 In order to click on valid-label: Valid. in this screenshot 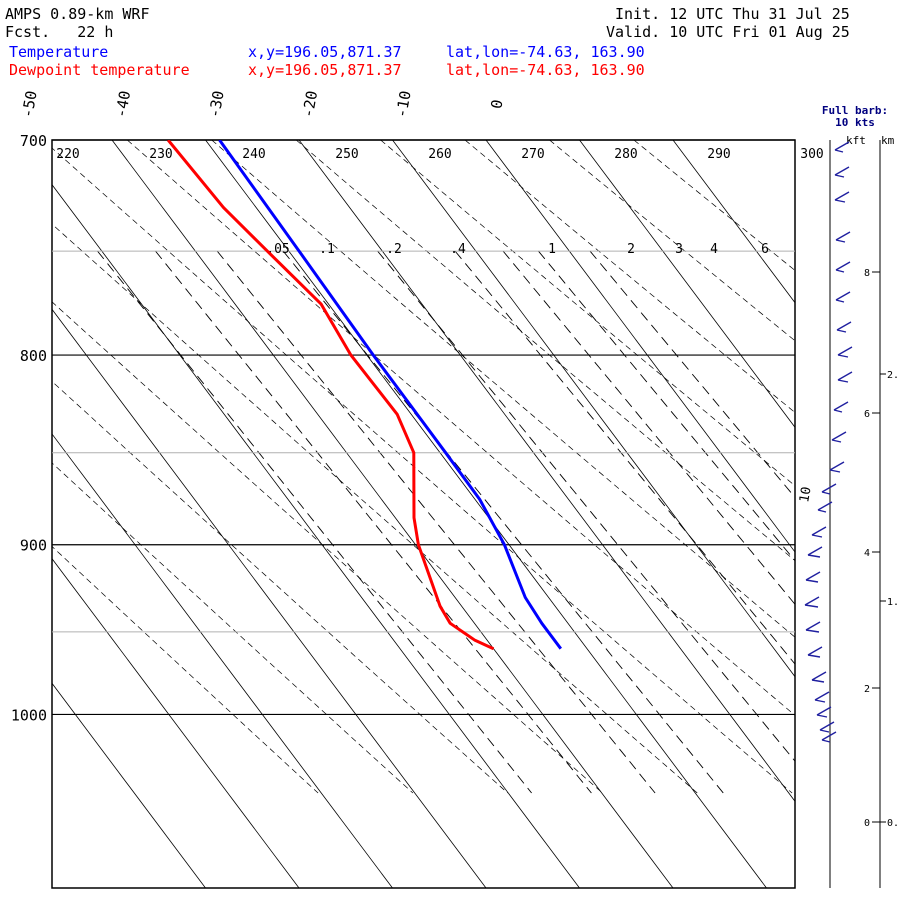, I will do `click(633, 32)`.